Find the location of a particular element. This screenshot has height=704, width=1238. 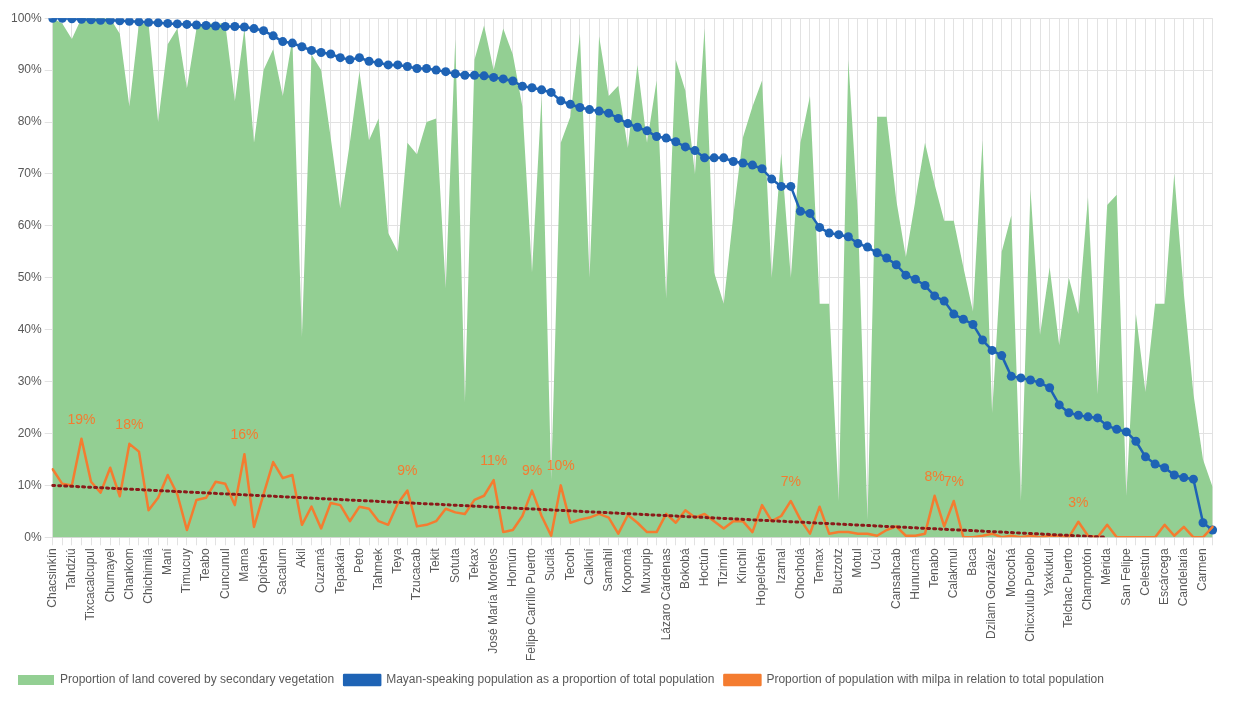

x-tick-label: Escárcega is located at coordinates (1163, 576).